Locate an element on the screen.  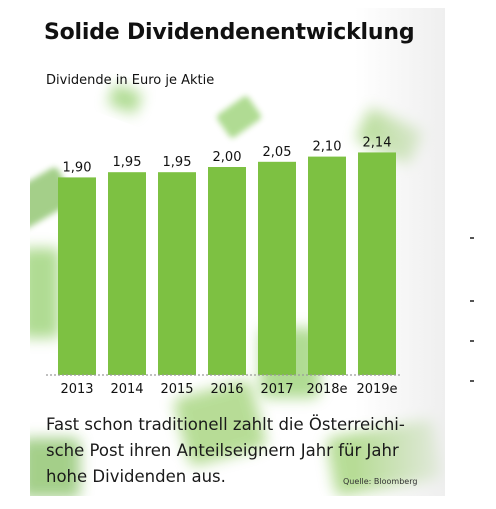
value-label-2013: 1,90 is located at coordinates (77, 167).